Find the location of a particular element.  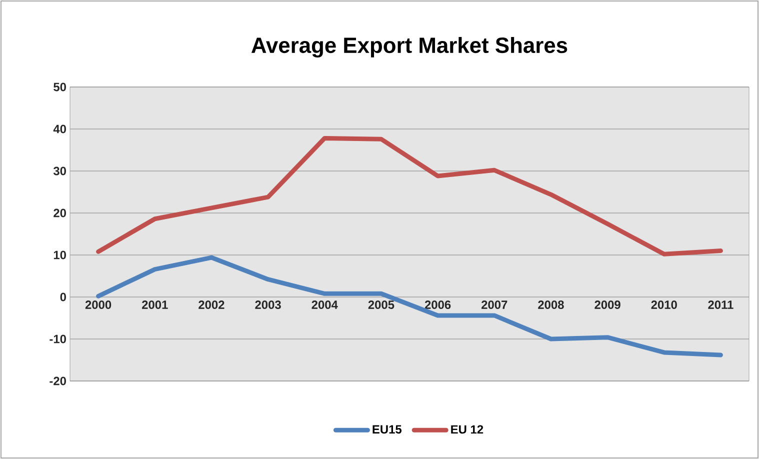

y-tick-label: -20 is located at coordinates (58, 381).